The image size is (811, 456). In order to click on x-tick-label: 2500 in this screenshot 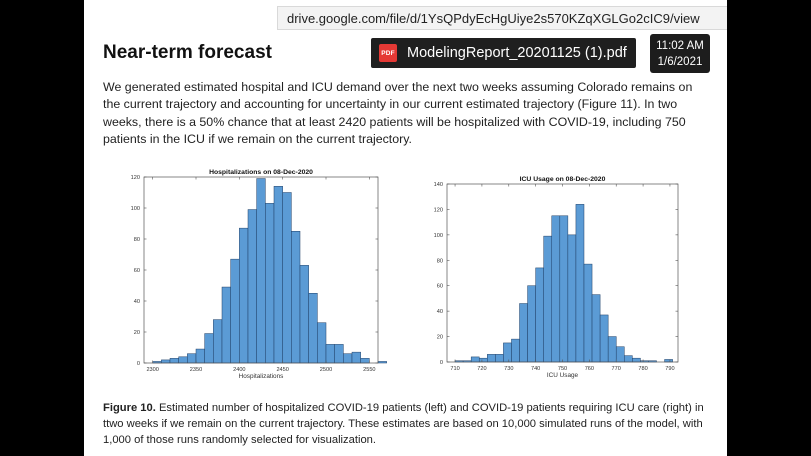, I will do `click(326, 370)`.